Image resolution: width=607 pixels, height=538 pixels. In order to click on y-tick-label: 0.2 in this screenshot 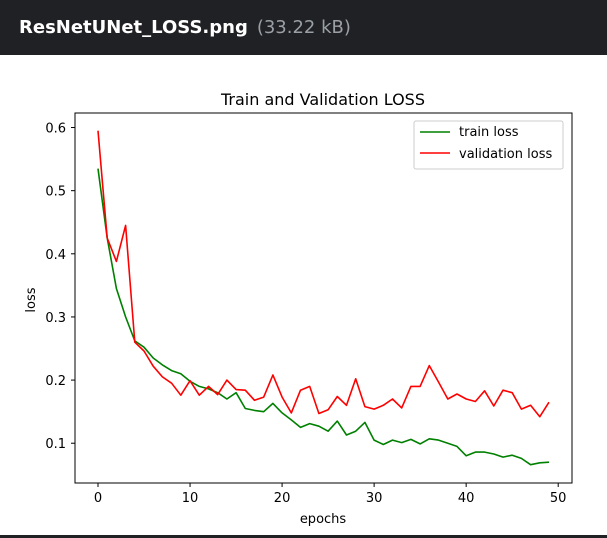, I will do `click(55, 381)`.